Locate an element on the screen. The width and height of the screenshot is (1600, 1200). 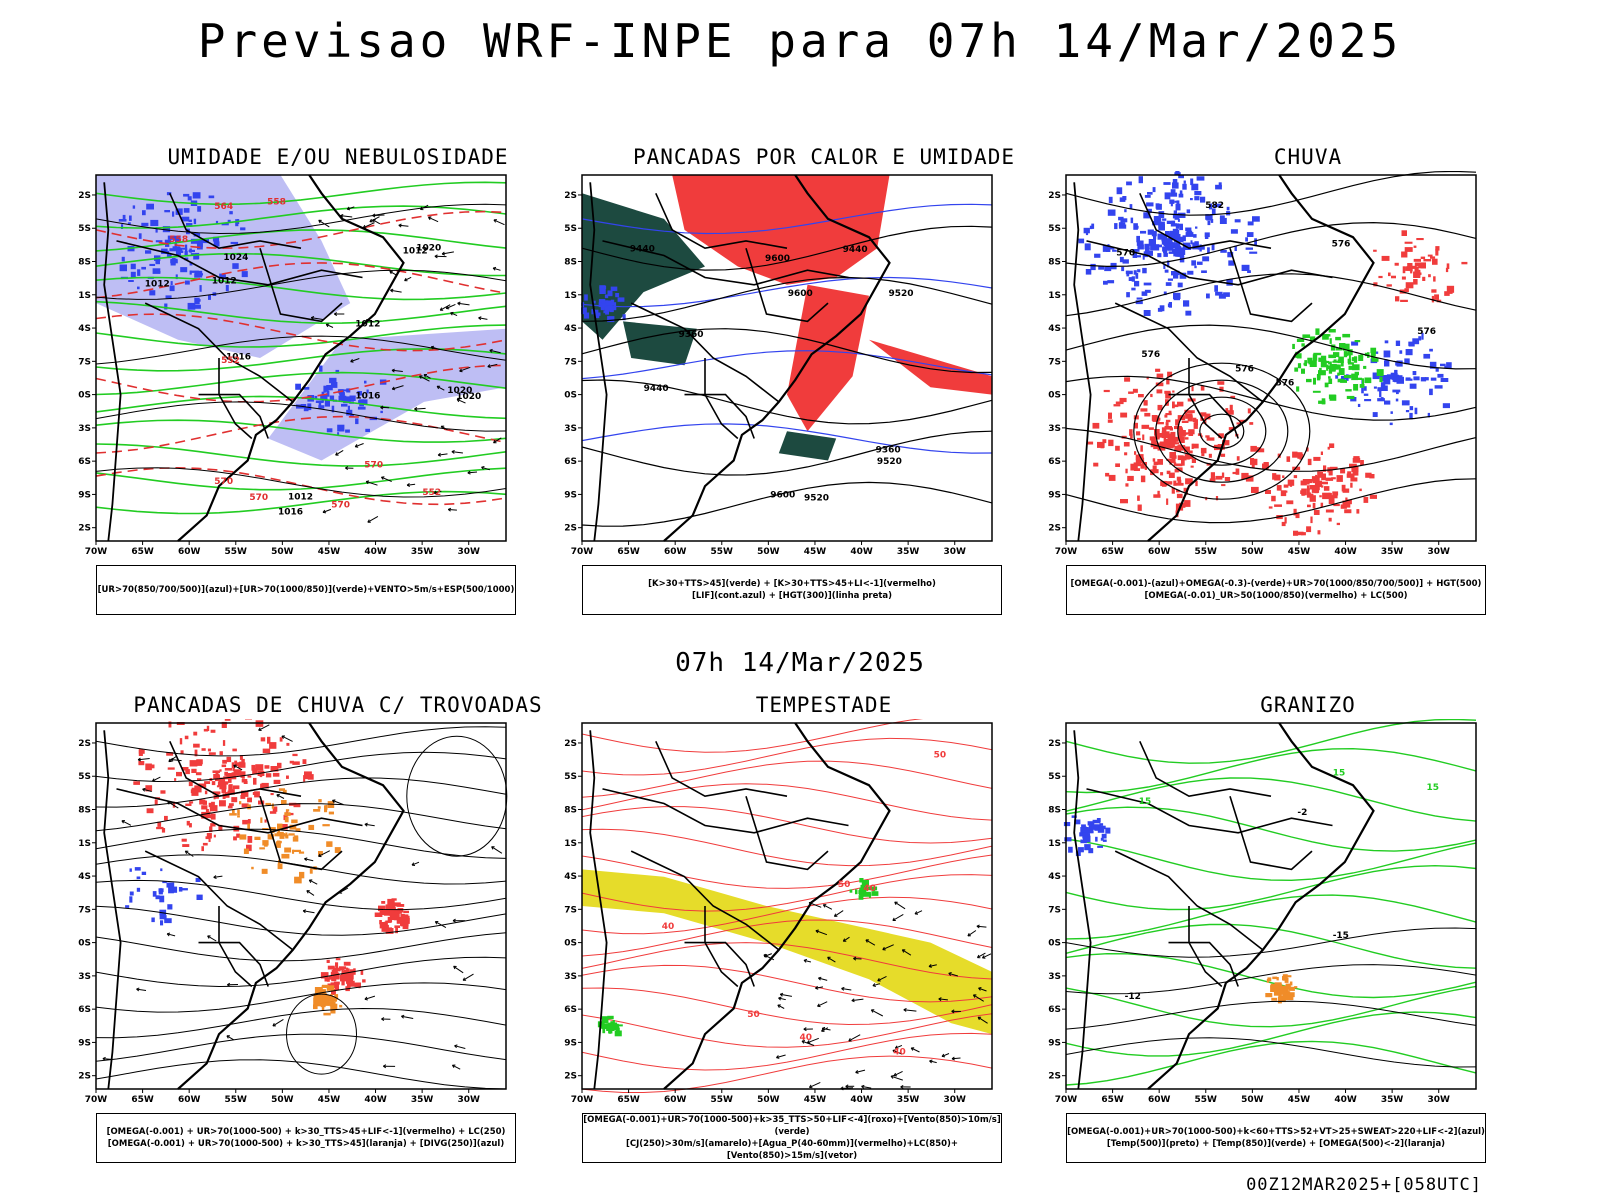
contour-label: 9440 is located at coordinates (656, 389).